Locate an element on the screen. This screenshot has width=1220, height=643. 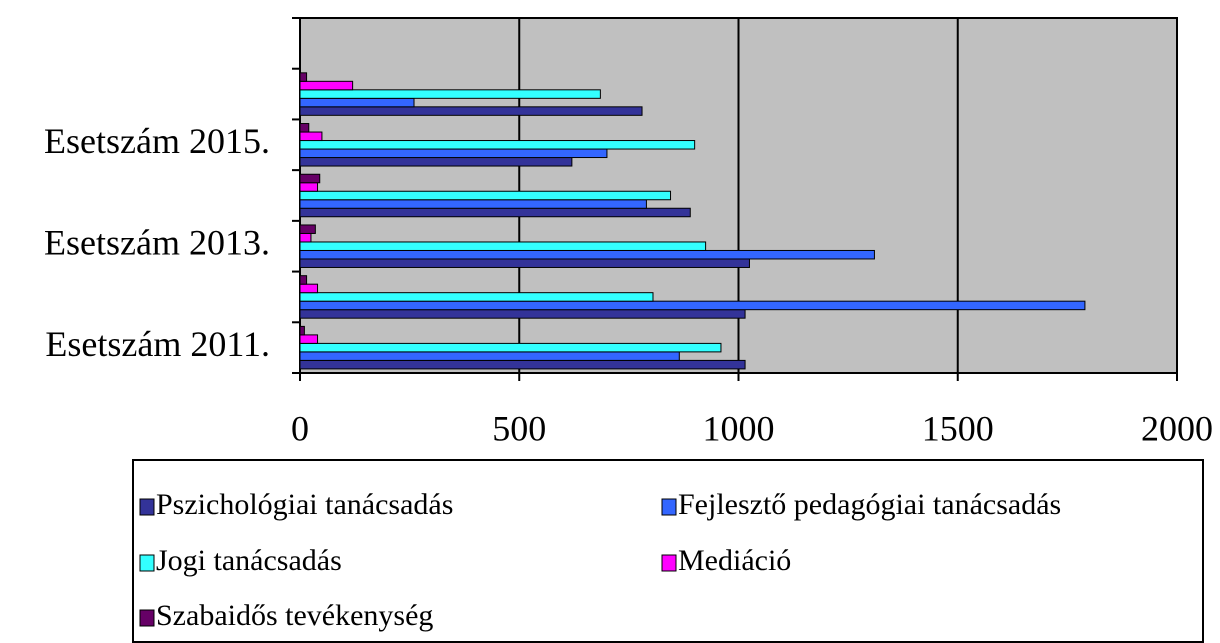
legend-label: Mediáció is located at coordinates (734, 560).